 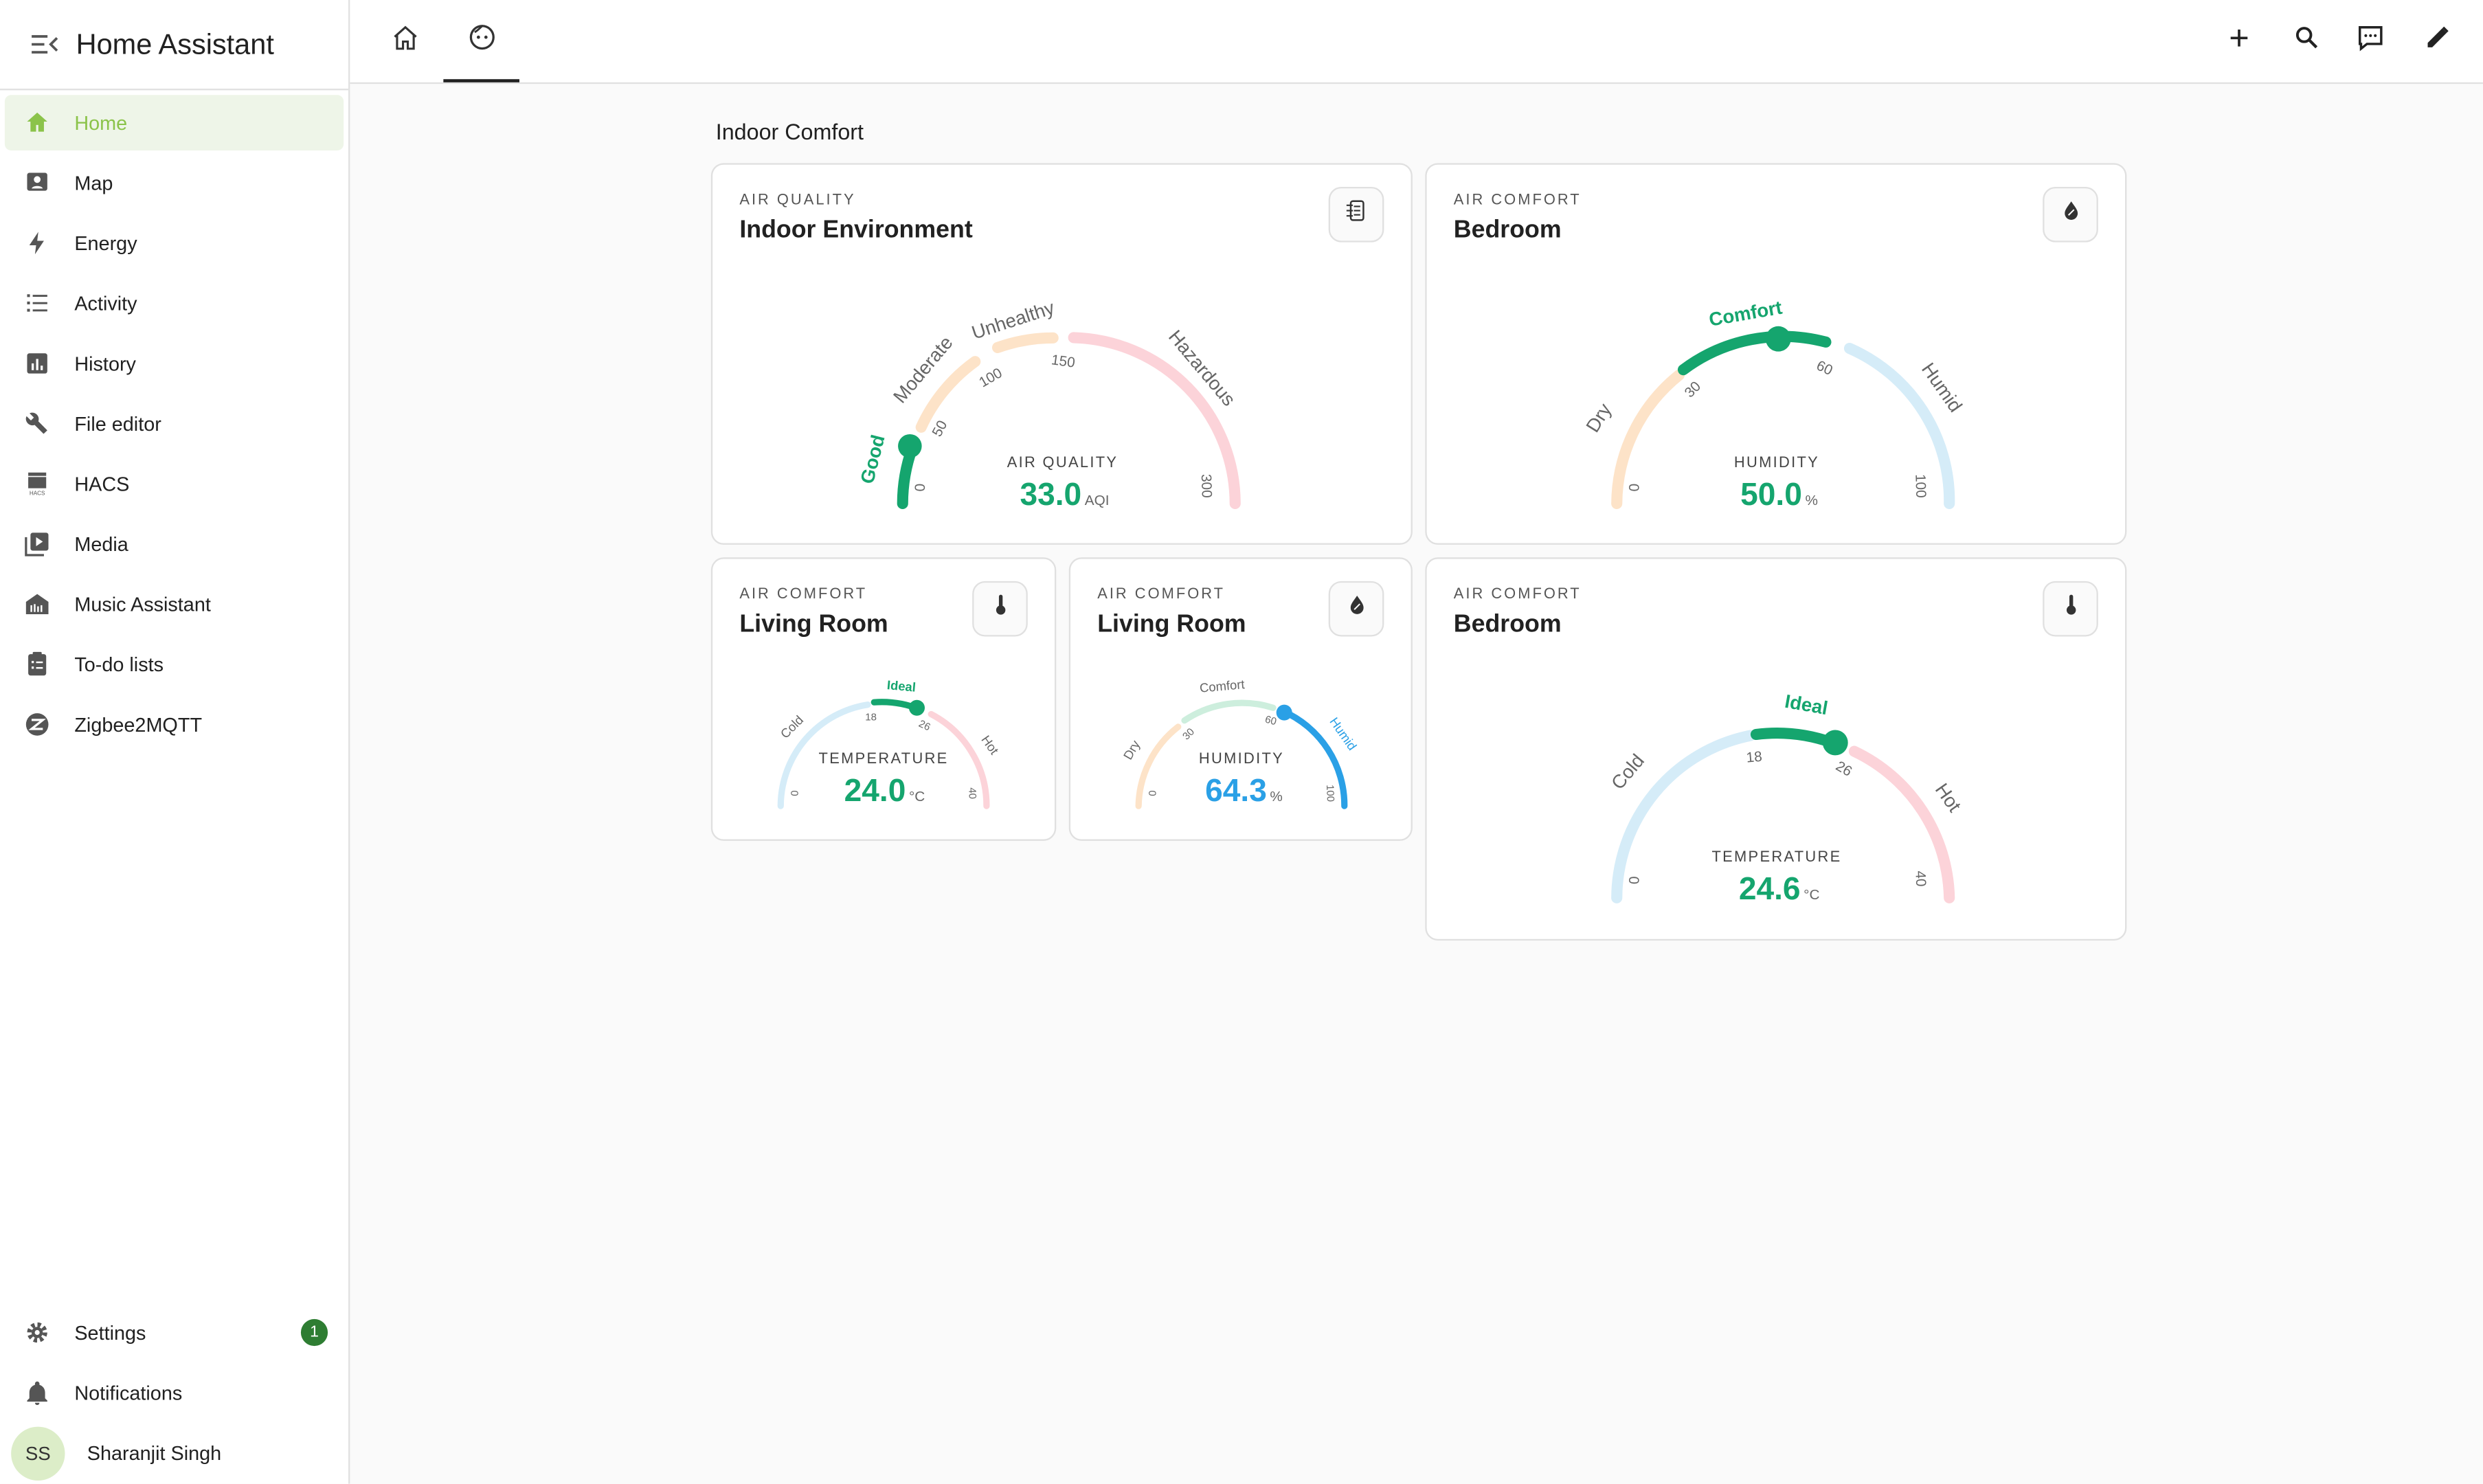 What do you see at coordinates (180, 1453) in the screenshot?
I see `sidebar-item-user: SS Sharanjit Singh` at bounding box center [180, 1453].